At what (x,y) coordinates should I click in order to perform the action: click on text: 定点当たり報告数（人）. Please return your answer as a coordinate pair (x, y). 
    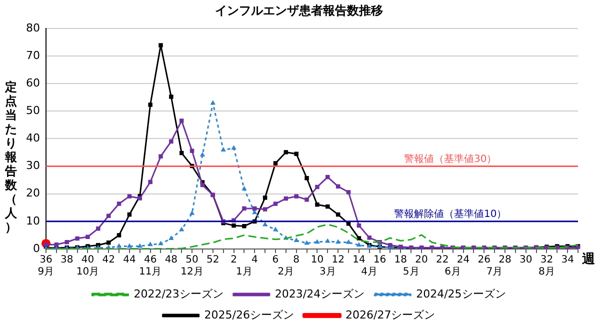
    Looking at the image, I should click on (11, 157).